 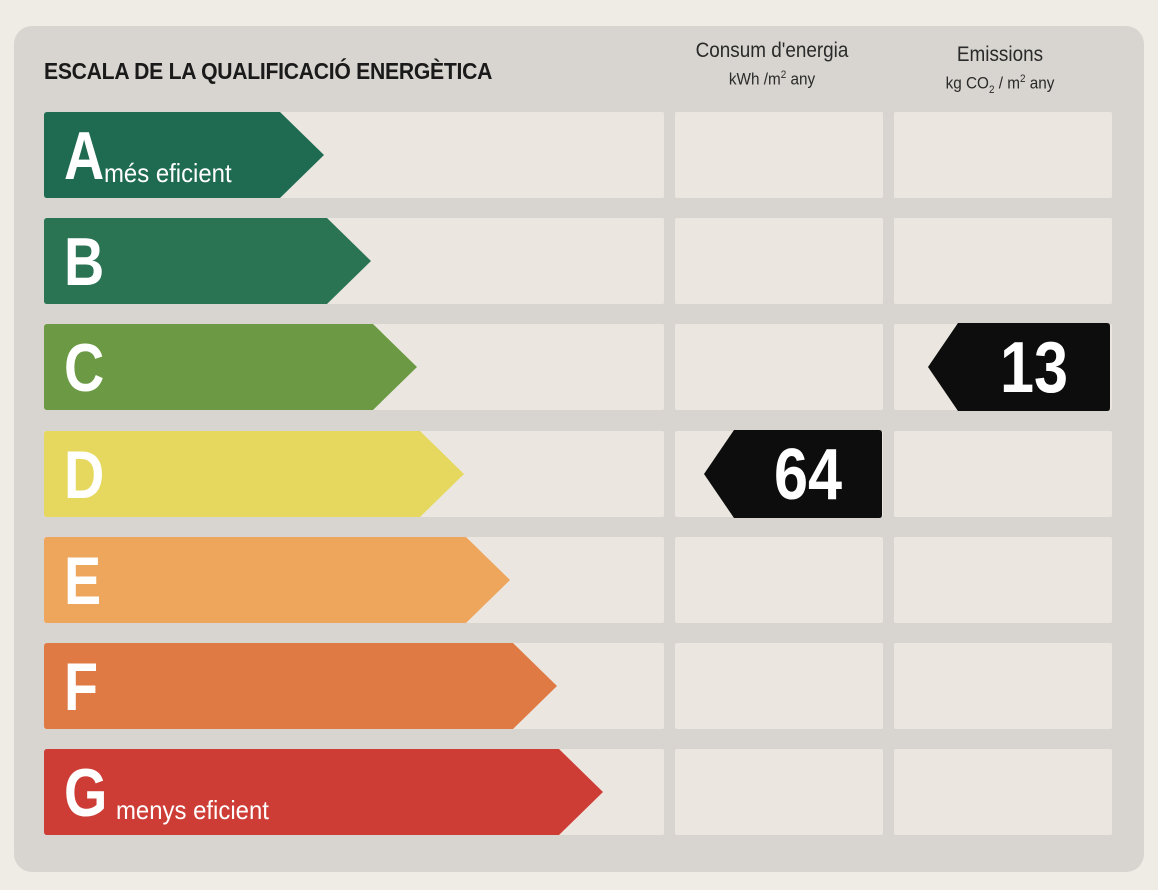 What do you see at coordinates (1003, 580) in the screenshot?
I see `emissions-cell-e` at bounding box center [1003, 580].